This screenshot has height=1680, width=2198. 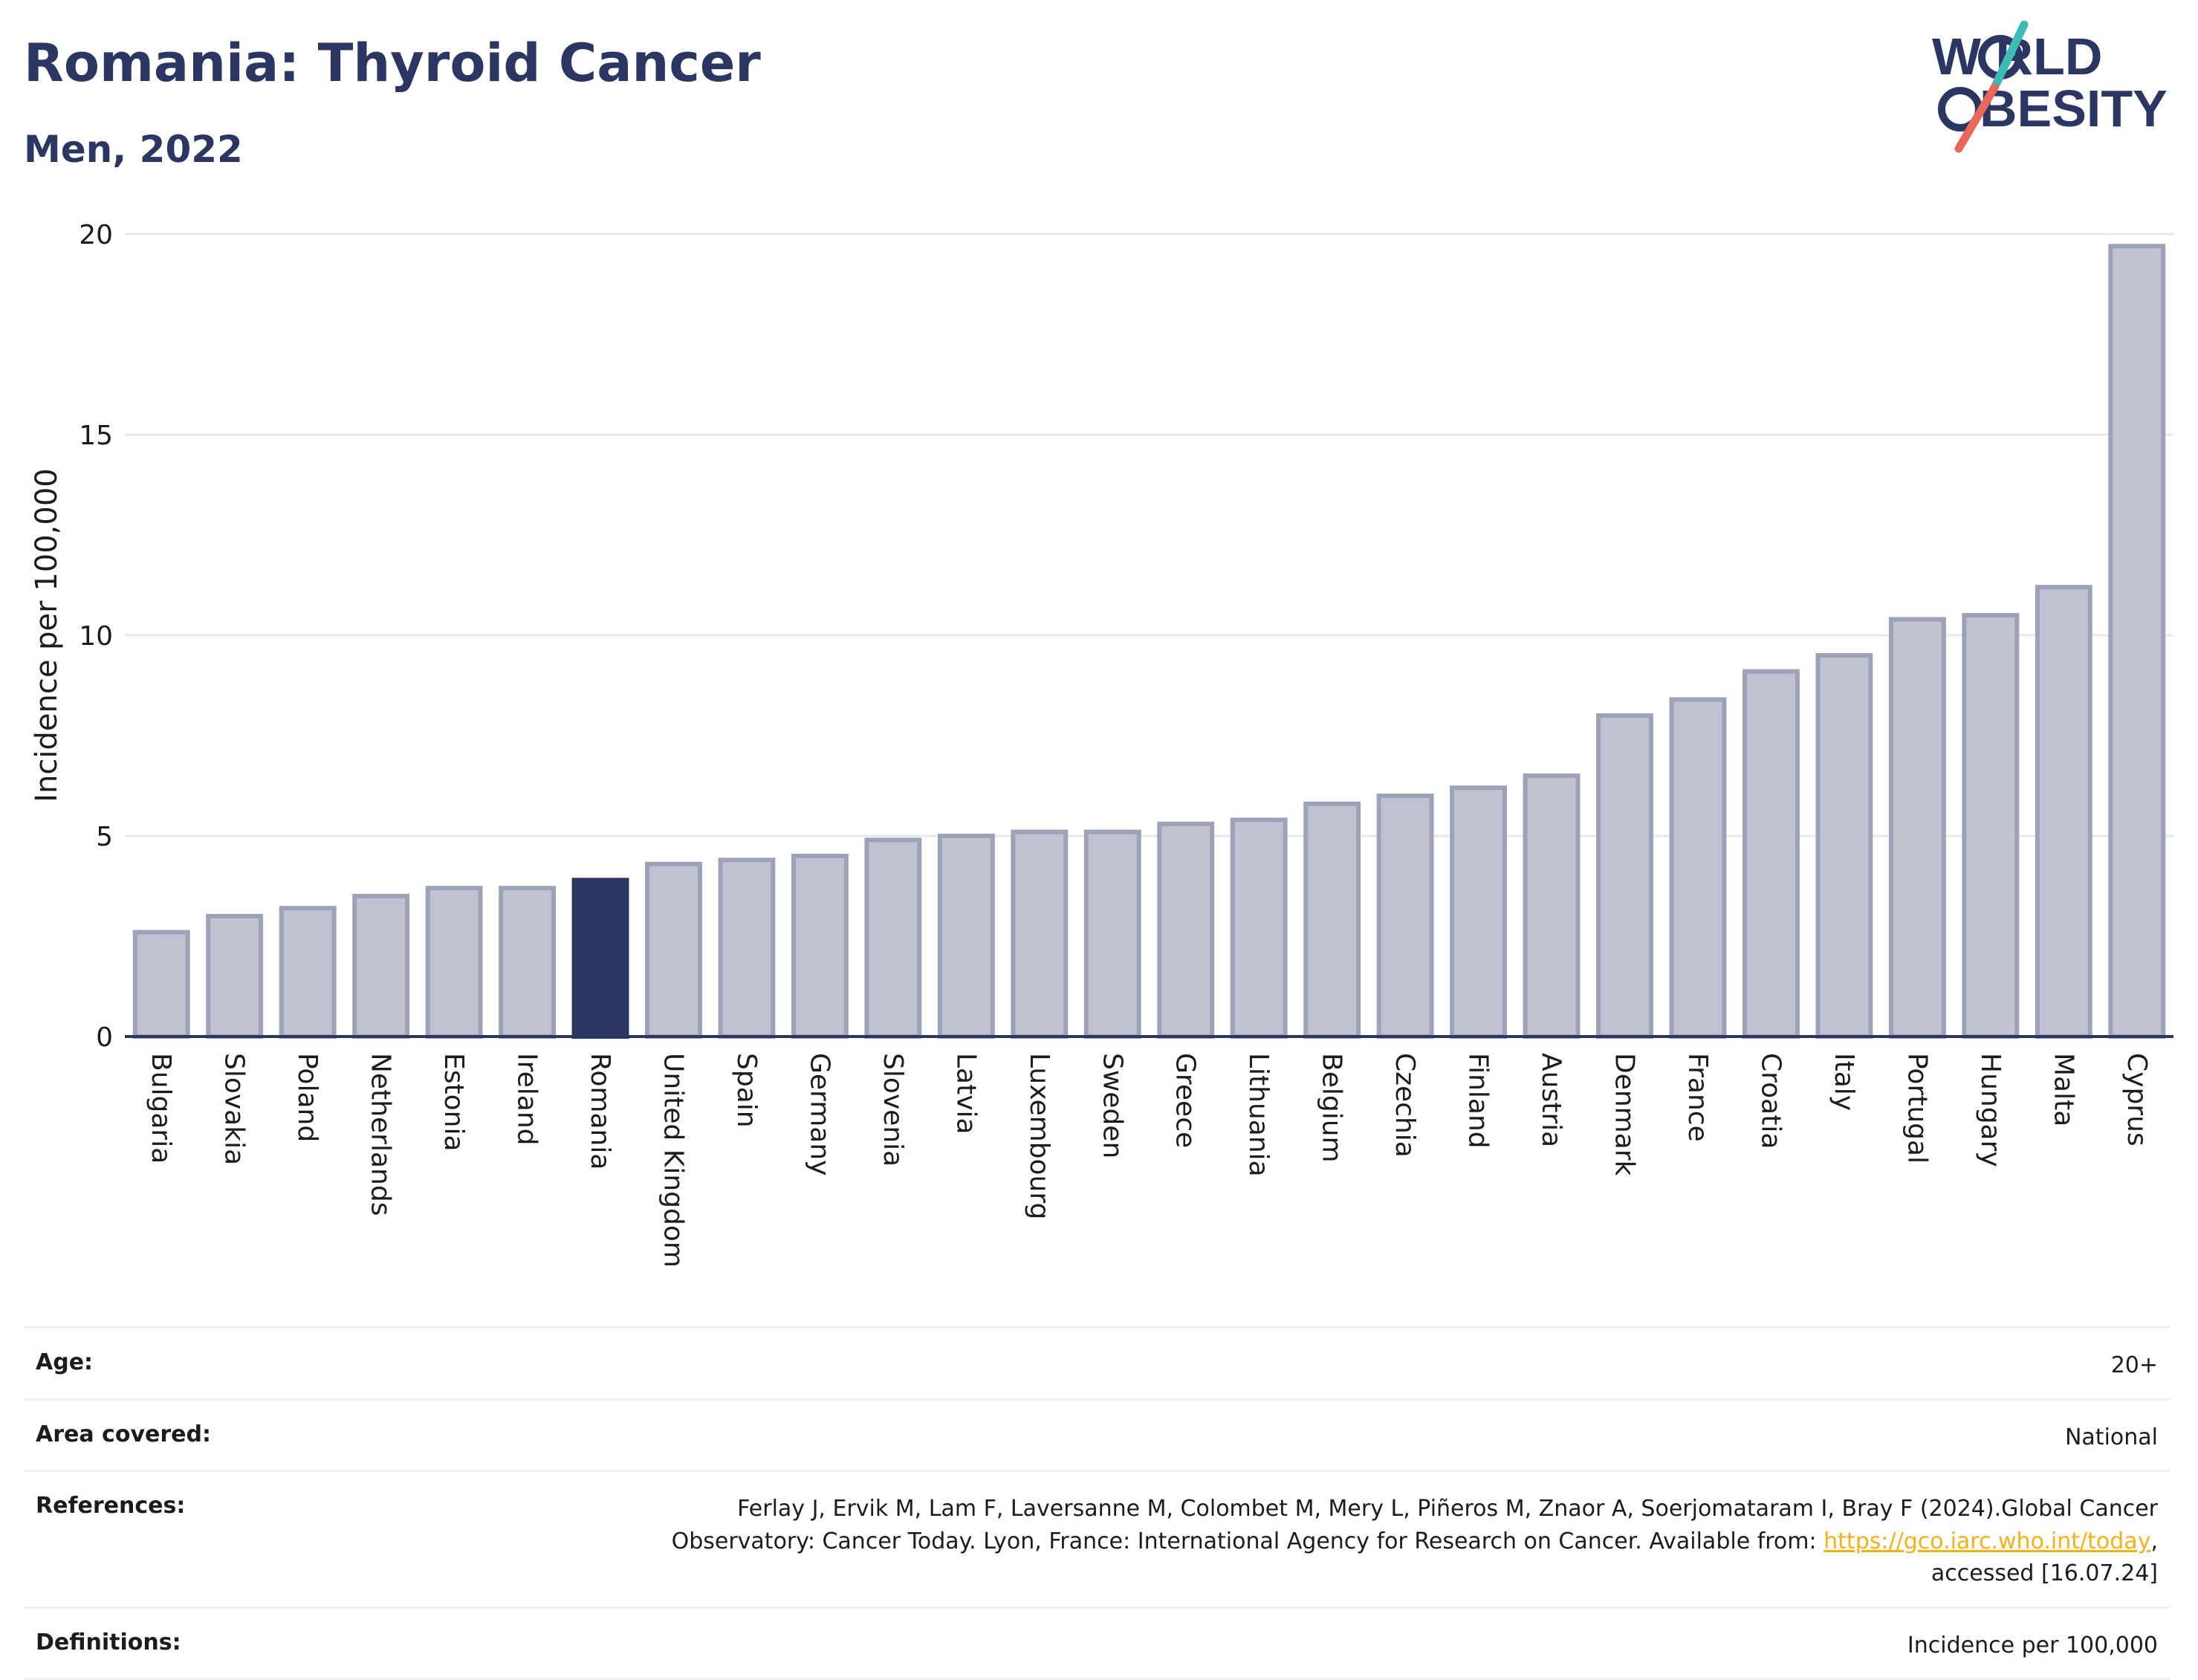 What do you see at coordinates (527, 963) in the screenshot?
I see `bar-ireland` at bounding box center [527, 963].